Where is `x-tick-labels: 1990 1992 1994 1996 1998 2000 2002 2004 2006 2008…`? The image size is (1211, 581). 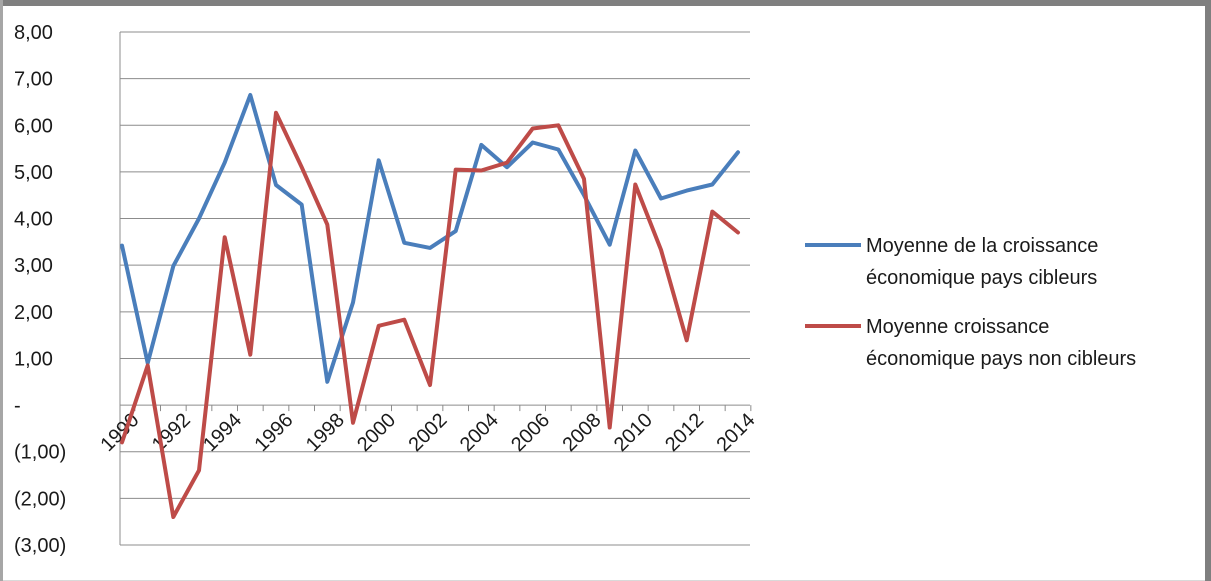
x-tick-labels: 1990 1992 1994 1996 1998 2000 2002 2004 2006 2008… is located at coordinates (428, 432).